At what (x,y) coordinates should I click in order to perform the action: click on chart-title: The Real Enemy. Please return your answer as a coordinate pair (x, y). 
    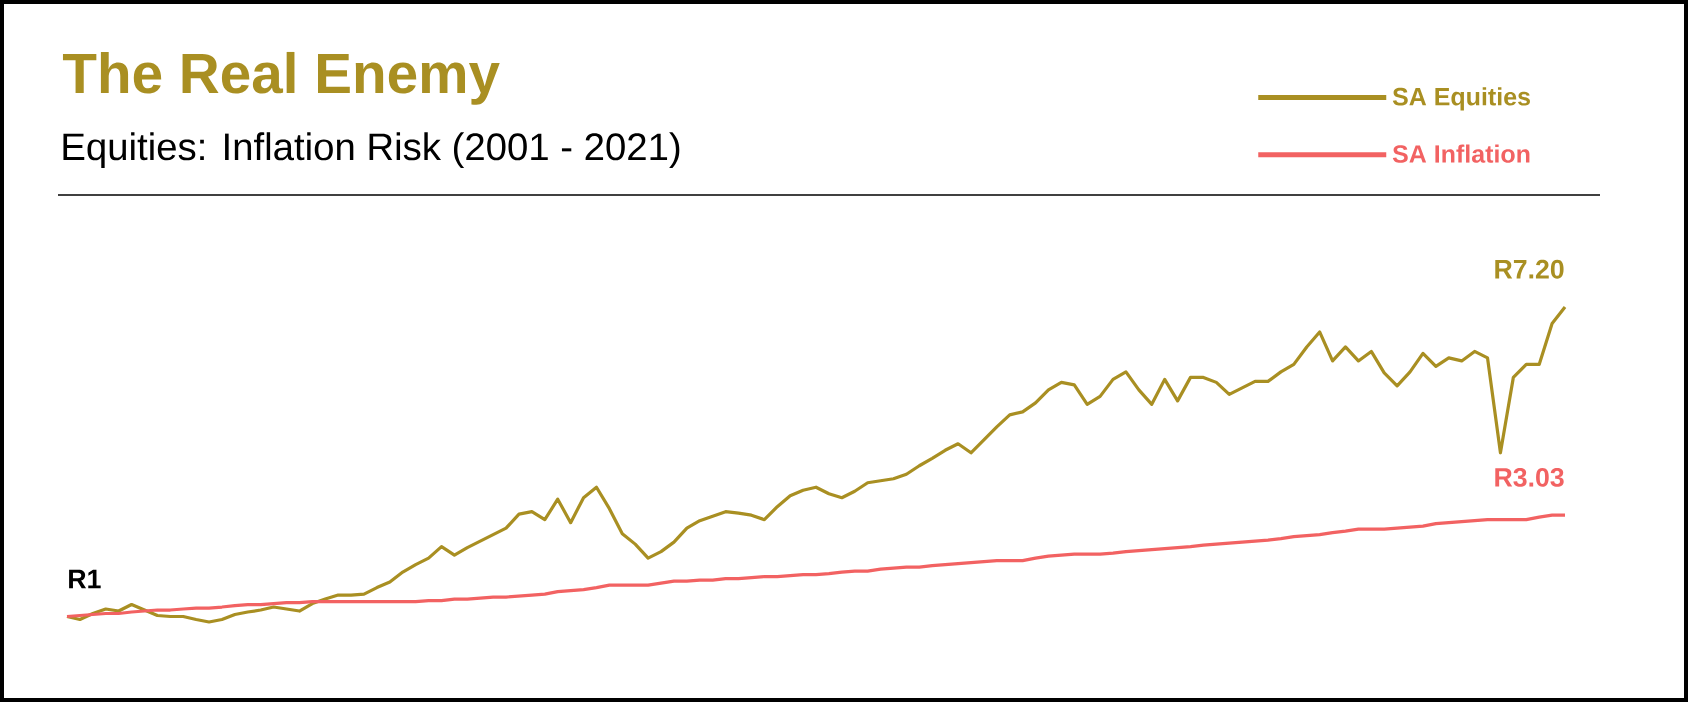
    Looking at the image, I should click on (281, 78).